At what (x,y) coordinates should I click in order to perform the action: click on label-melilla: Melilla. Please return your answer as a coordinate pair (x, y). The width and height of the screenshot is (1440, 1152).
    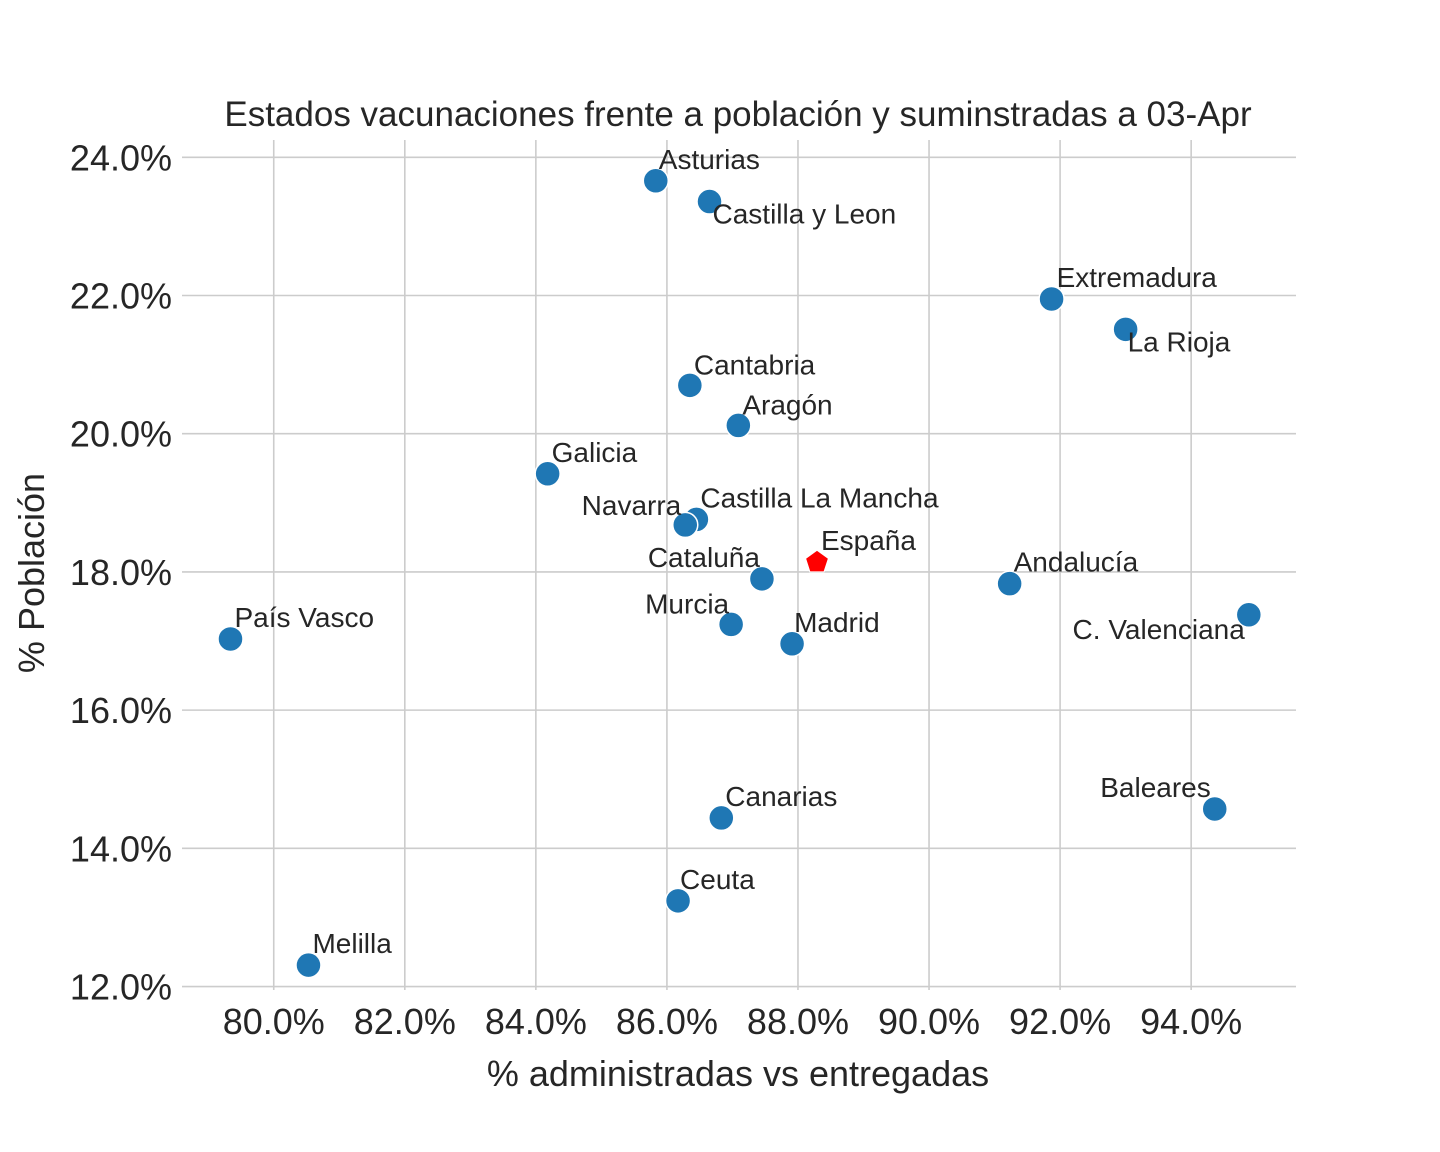
    Looking at the image, I should click on (352, 943).